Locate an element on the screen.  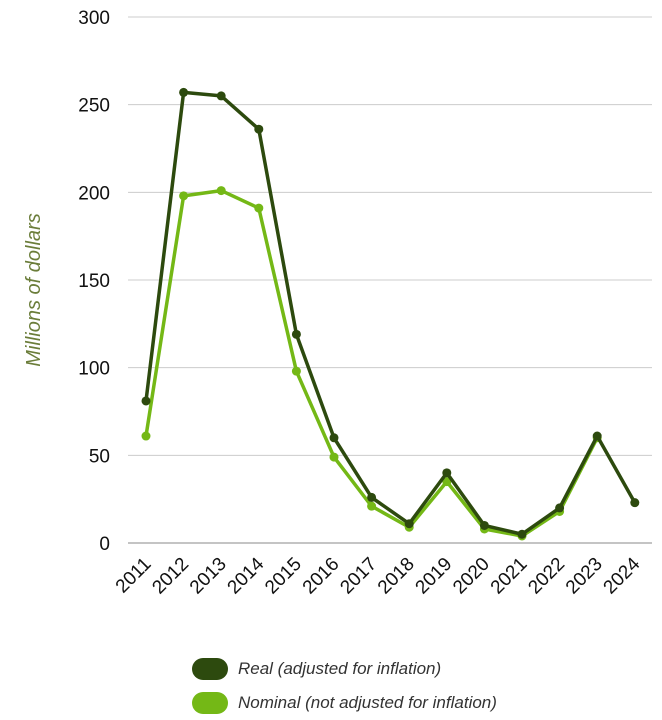
x-tick-label: 2011 is located at coordinates (134, 576).